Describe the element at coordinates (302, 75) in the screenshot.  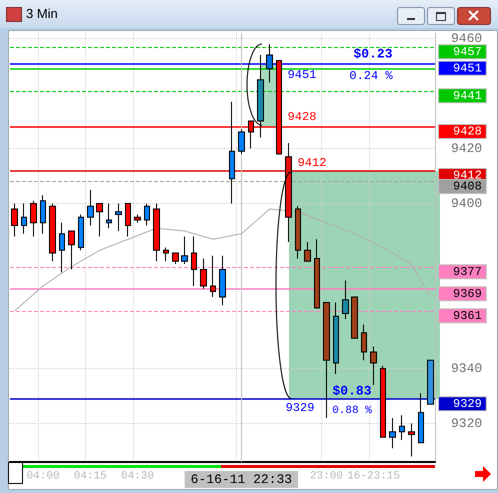
I see `annotation: 9451` at that location.